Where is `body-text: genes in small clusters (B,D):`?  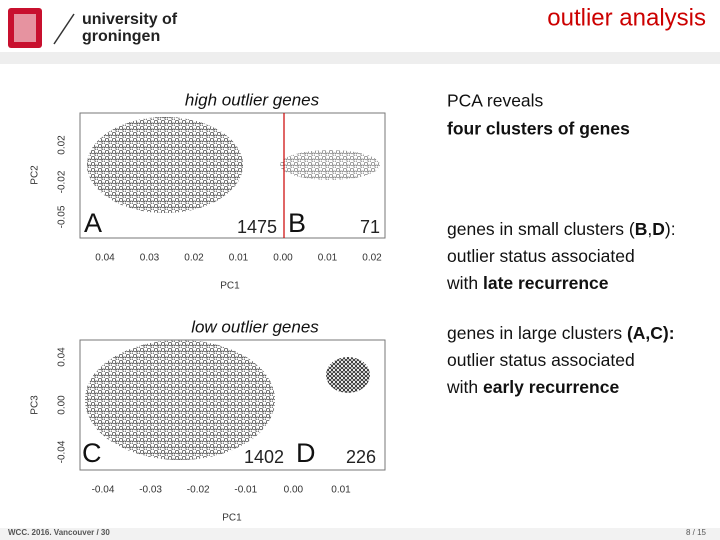
body-text: genes in small clusters (B,D): is located at coordinates (561, 229).